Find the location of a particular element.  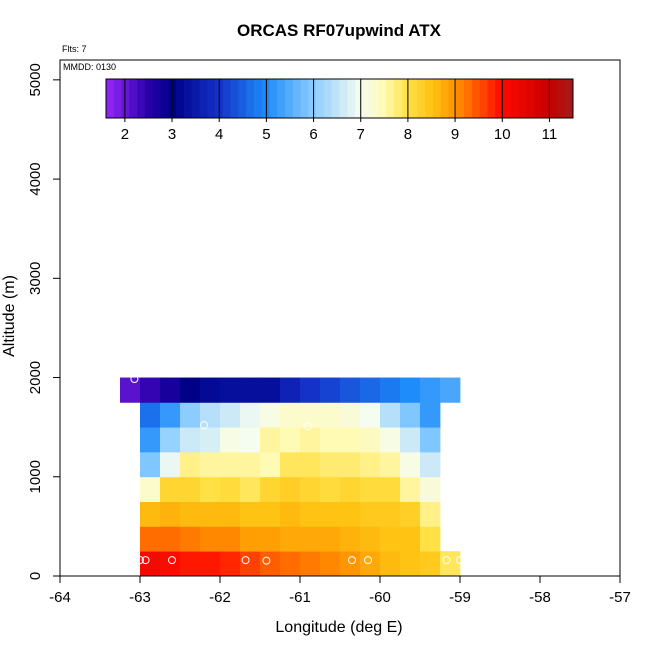

y-tick-label: 5000 is located at coordinates (35, 79).